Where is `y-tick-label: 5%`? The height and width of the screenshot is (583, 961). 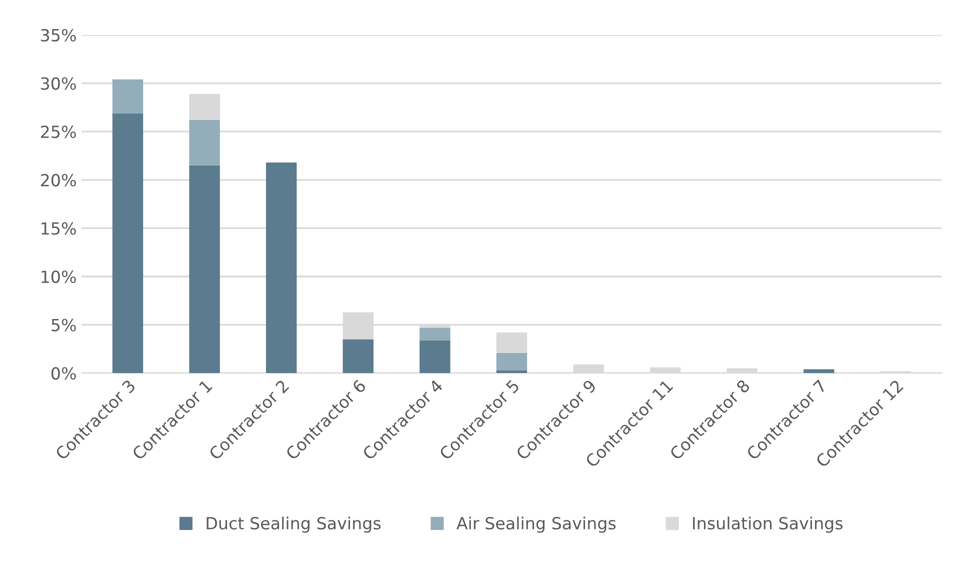
y-tick-label: 5% is located at coordinates (64, 325).